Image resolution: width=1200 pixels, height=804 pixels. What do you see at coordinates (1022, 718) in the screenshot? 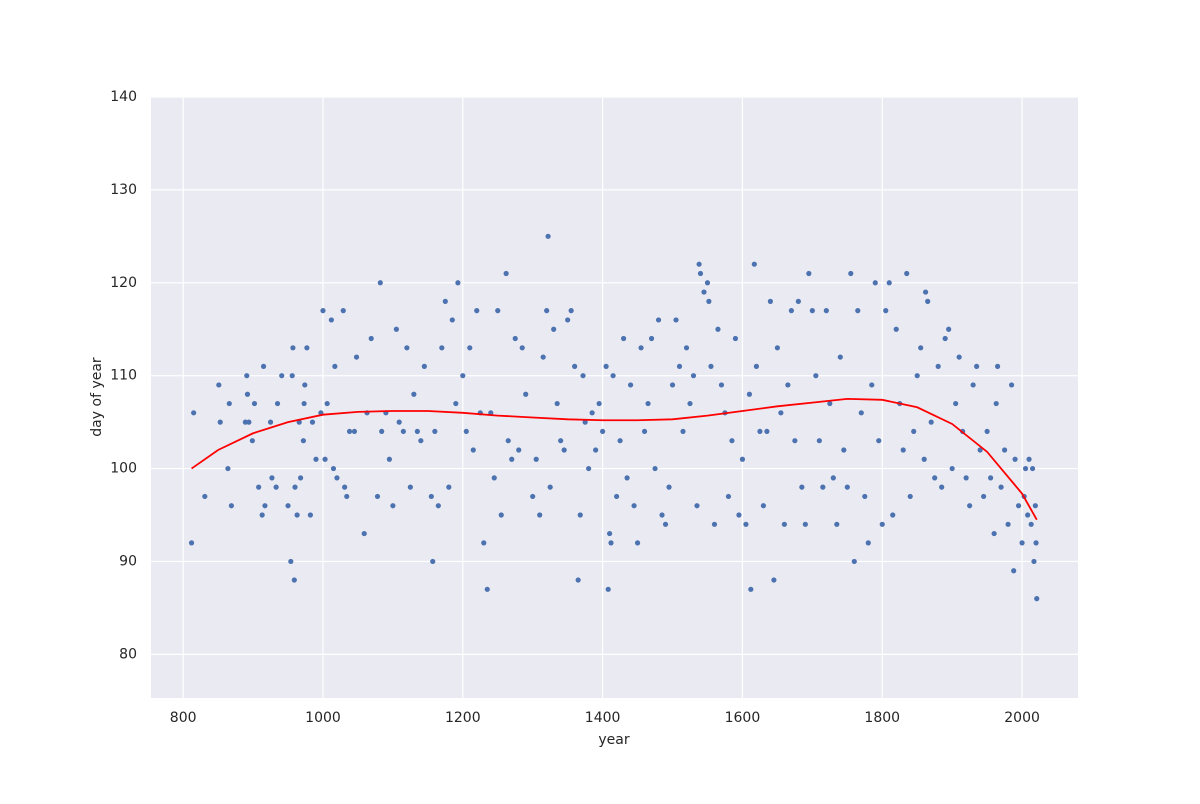
I see `x-tick-label: 2000` at bounding box center [1022, 718].